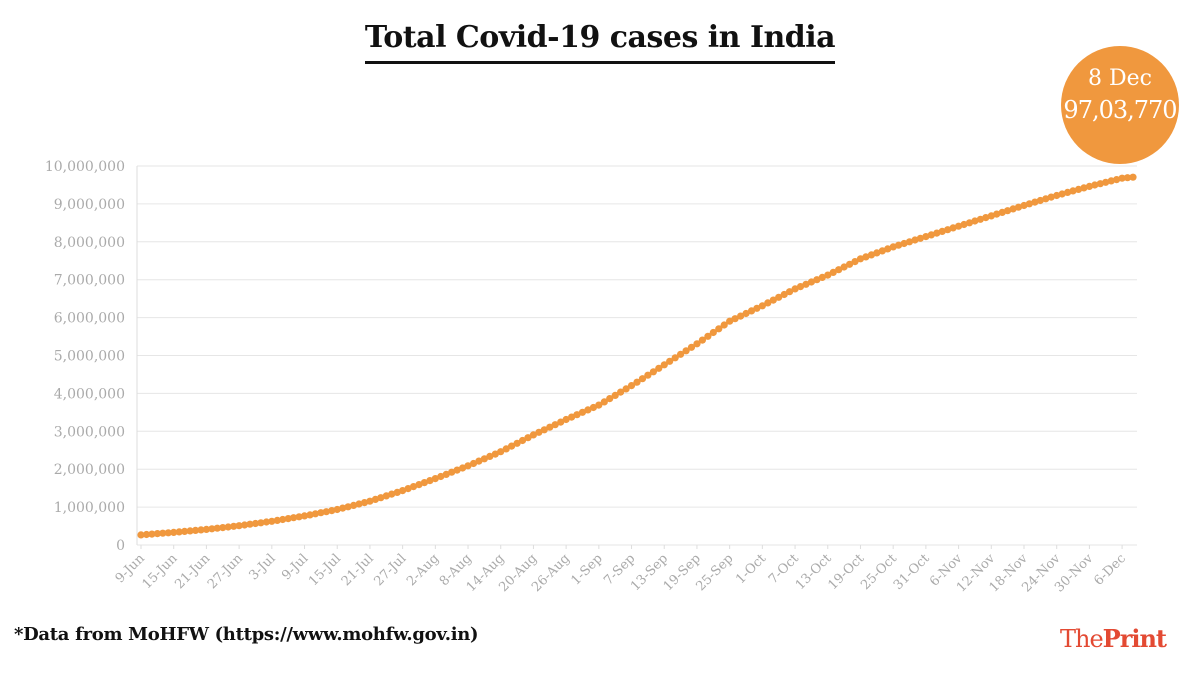  Describe the element at coordinates (85, 167) in the screenshot. I see `y-tick-label: 10,000,000` at that location.